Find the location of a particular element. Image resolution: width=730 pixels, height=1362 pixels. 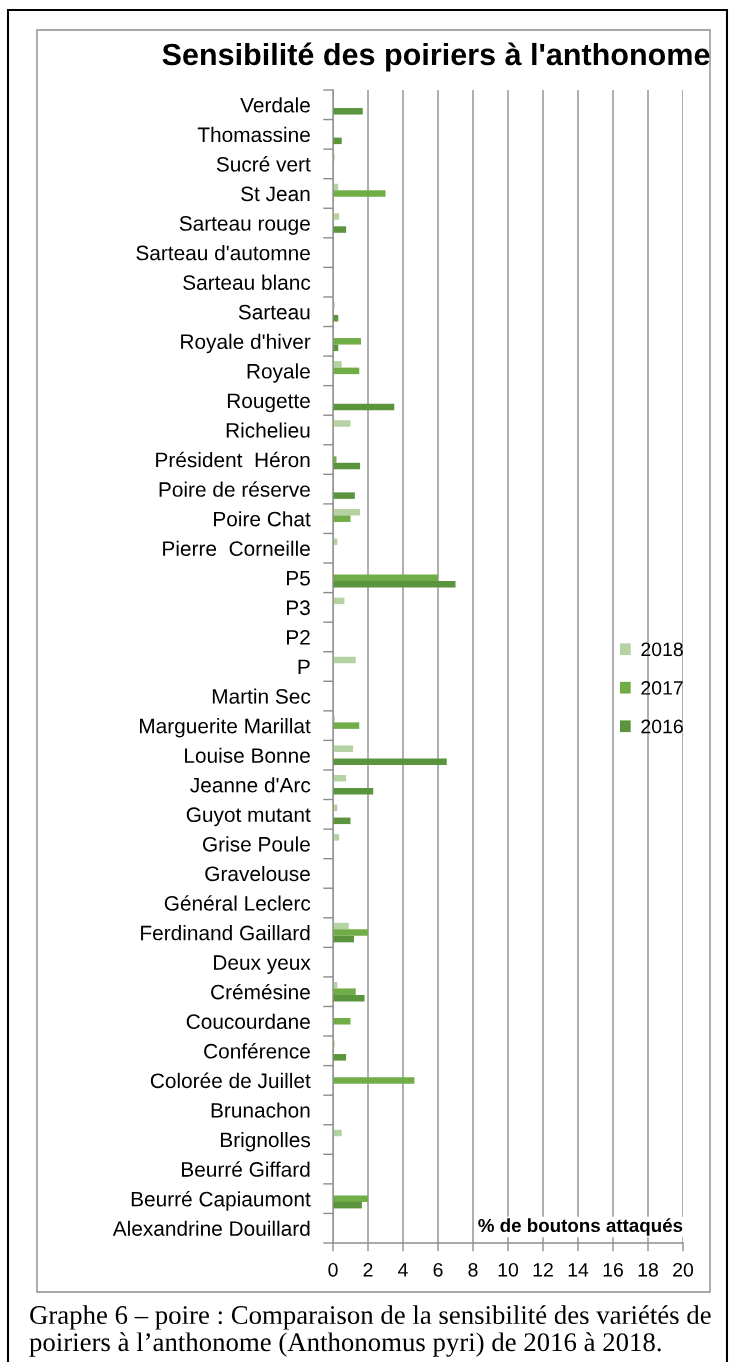

x-axis-title: % de boutons attaqués is located at coordinates (580, 1227).